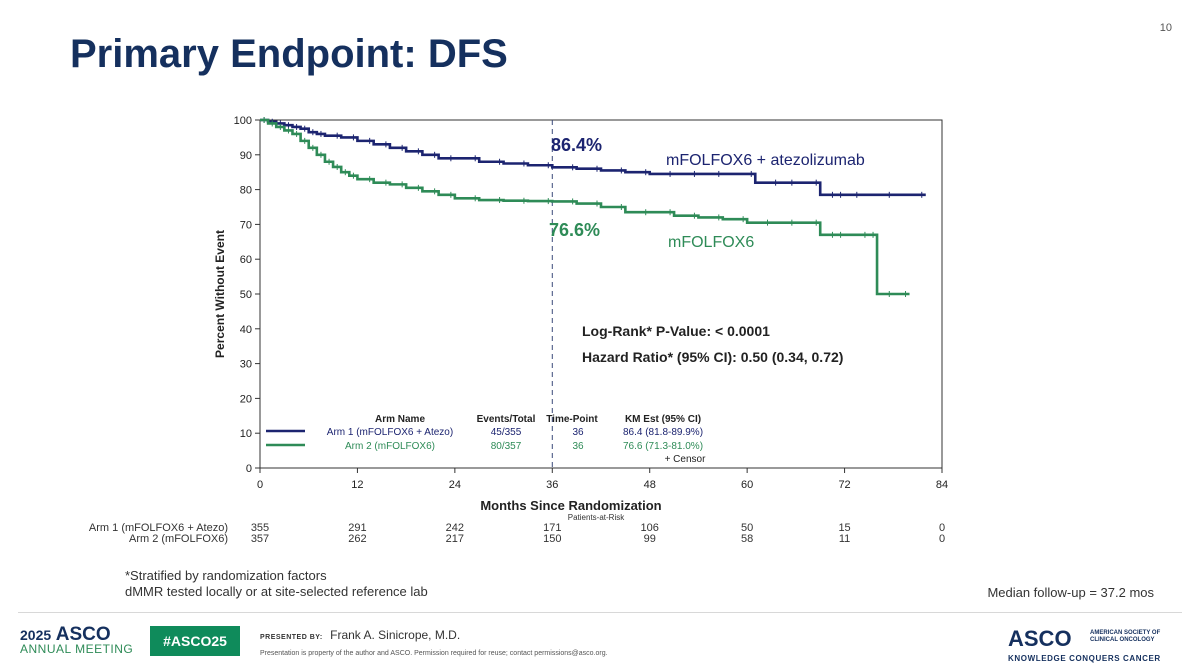  I want to click on footer-divider, so click(600, 612).